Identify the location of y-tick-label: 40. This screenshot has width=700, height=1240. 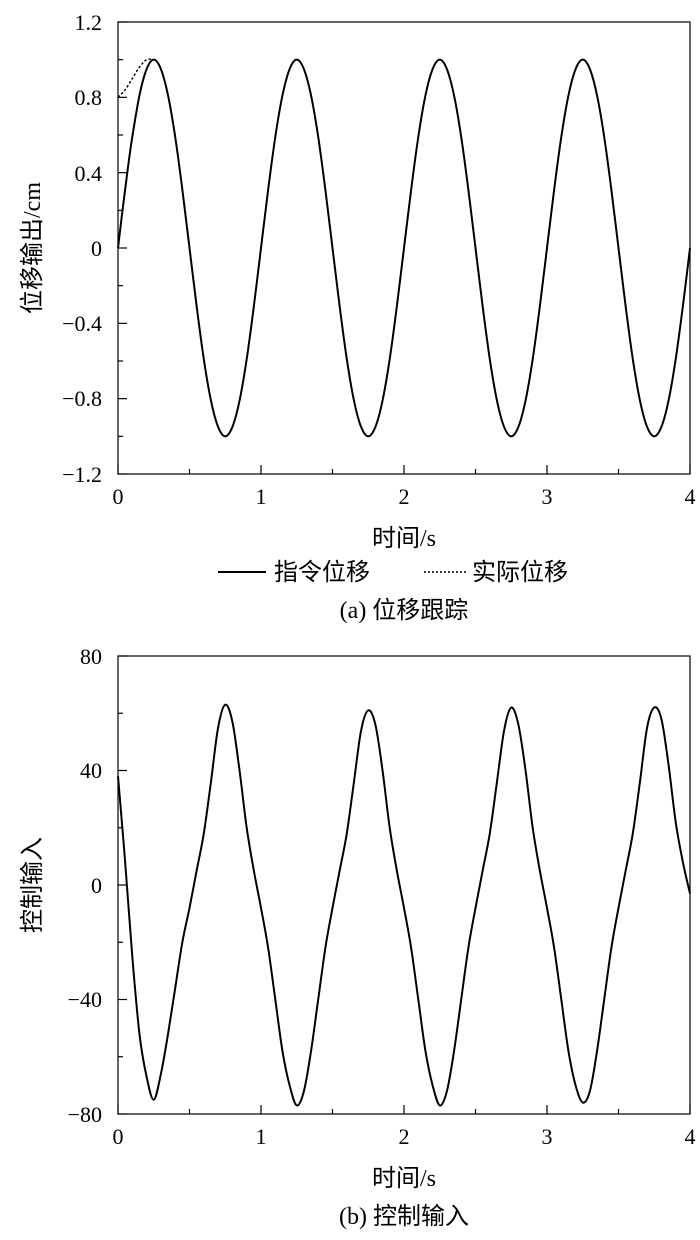
(91, 770).